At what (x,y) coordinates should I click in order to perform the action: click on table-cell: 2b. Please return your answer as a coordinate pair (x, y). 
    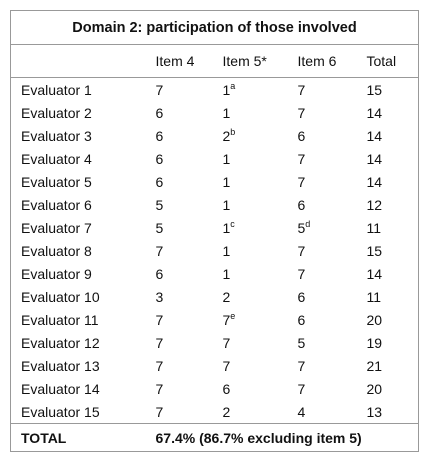
    Looking at the image, I should click on (250, 135).